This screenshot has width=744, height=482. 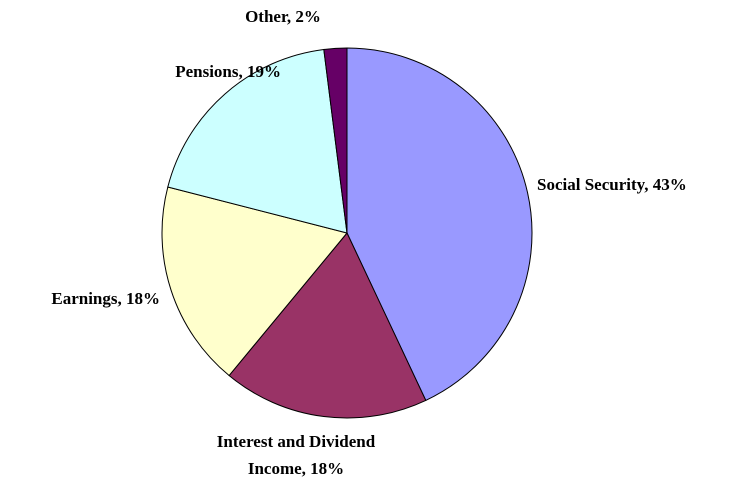 What do you see at coordinates (283, 16) in the screenshot?
I see `slice-label: Other, 2%` at bounding box center [283, 16].